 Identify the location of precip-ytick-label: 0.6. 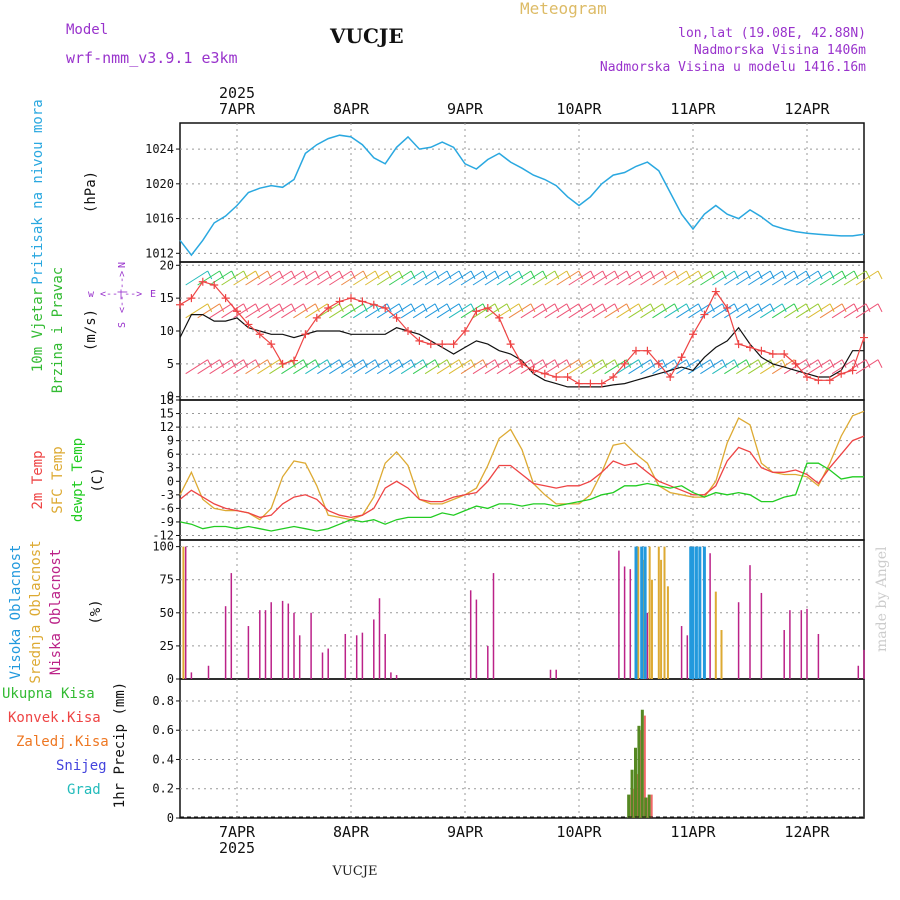
(163, 730).